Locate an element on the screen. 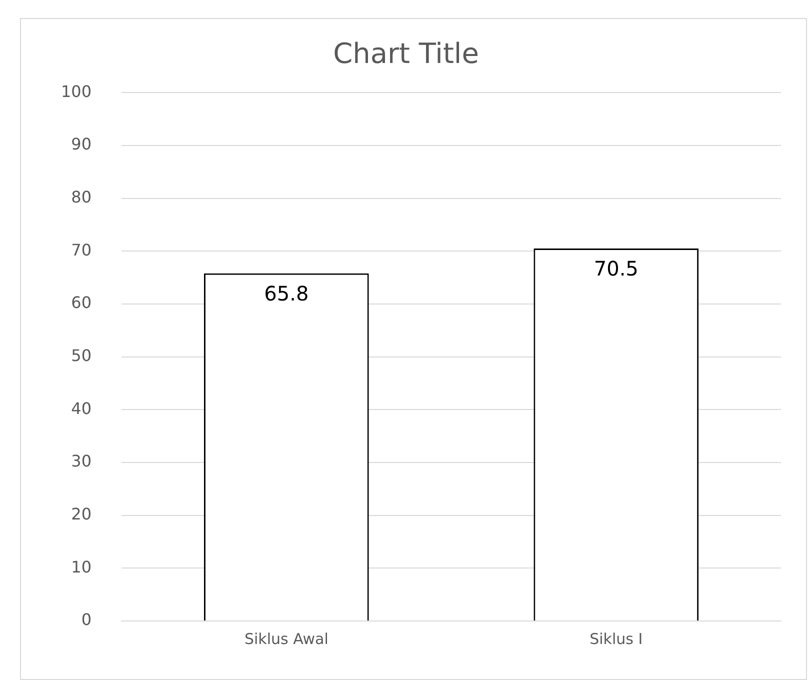 This screenshot has width=809, height=680. y-tick-label: 30 is located at coordinates (81, 461).